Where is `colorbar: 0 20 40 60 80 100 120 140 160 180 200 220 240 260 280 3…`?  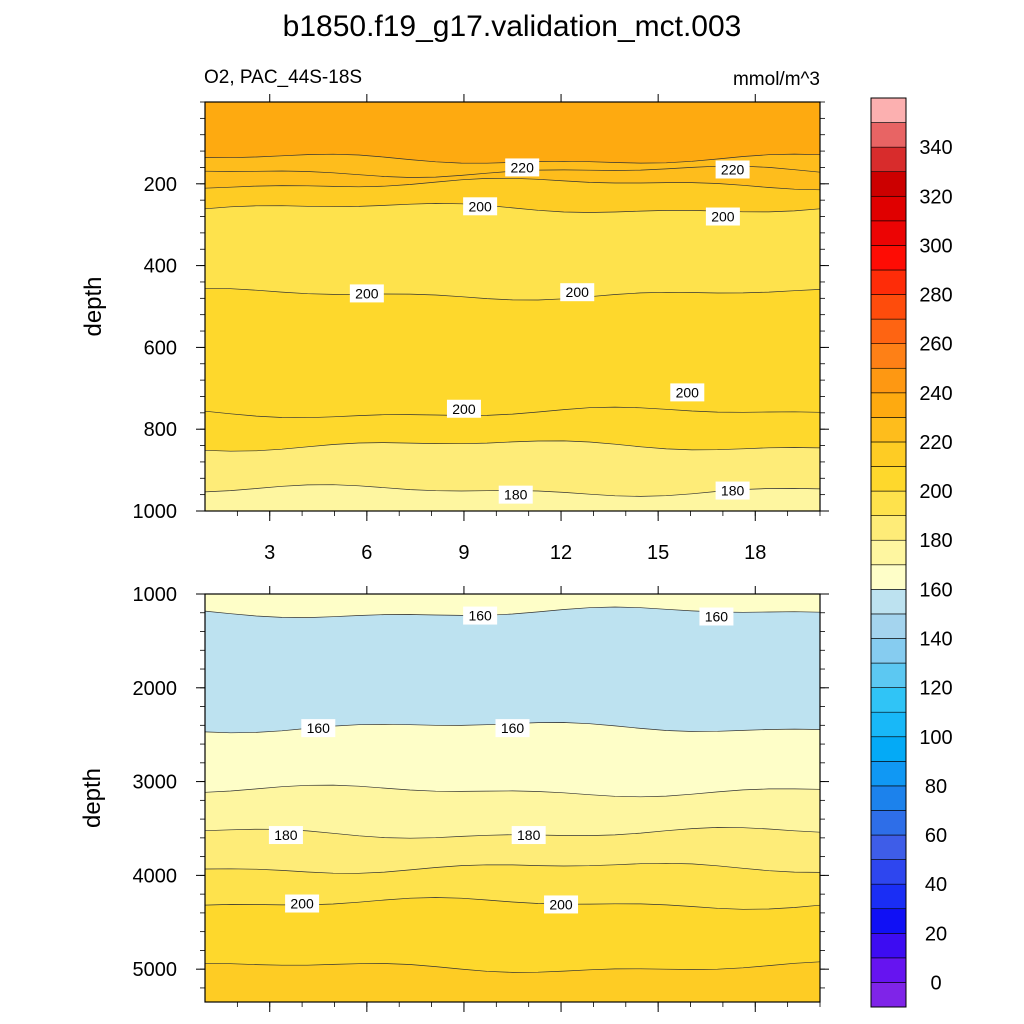 colorbar: 0 20 40 60 80 100 120 140 160 180 200 220 240 260 280 3… is located at coordinates (911, 552).